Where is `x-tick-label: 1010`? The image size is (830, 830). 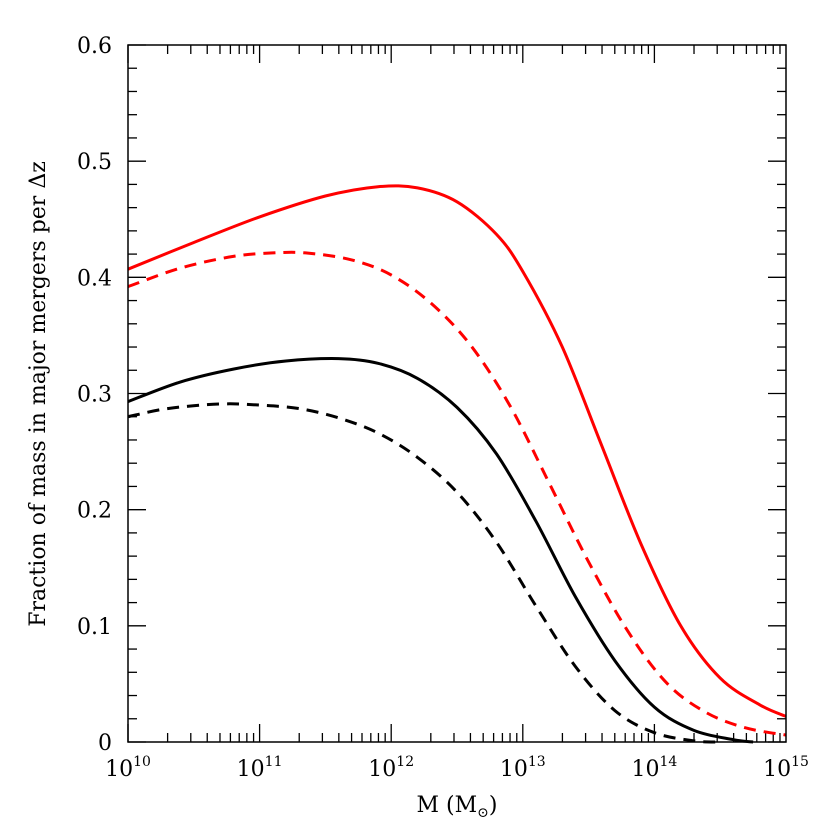 x-tick-label: 1010 is located at coordinates (128, 768).